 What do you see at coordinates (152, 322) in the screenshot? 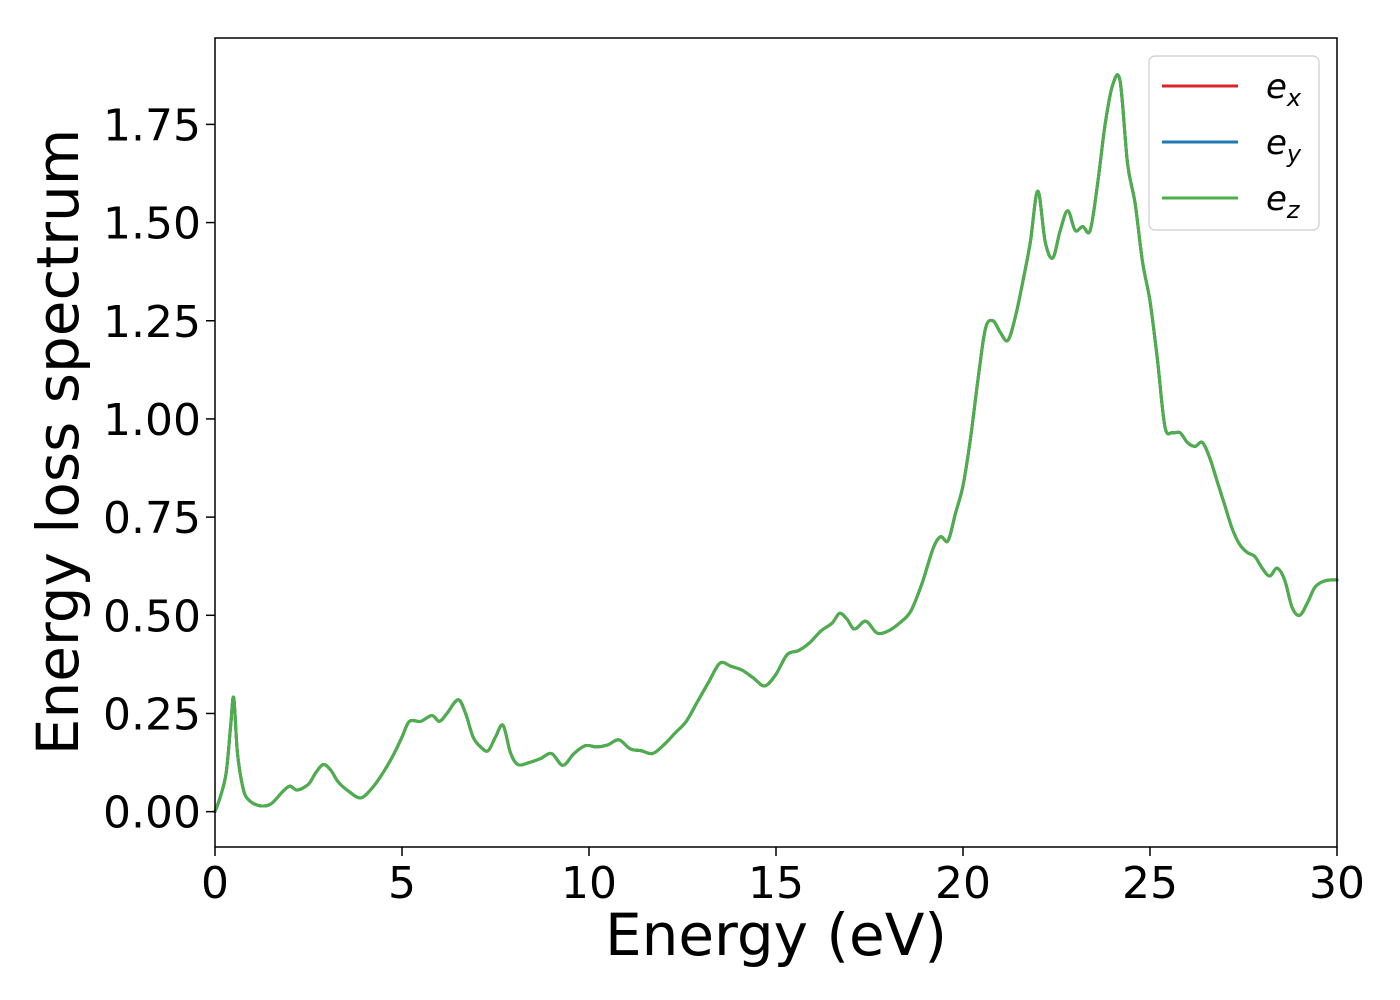
I see `y-tick-label: 1.25` at bounding box center [152, 322].